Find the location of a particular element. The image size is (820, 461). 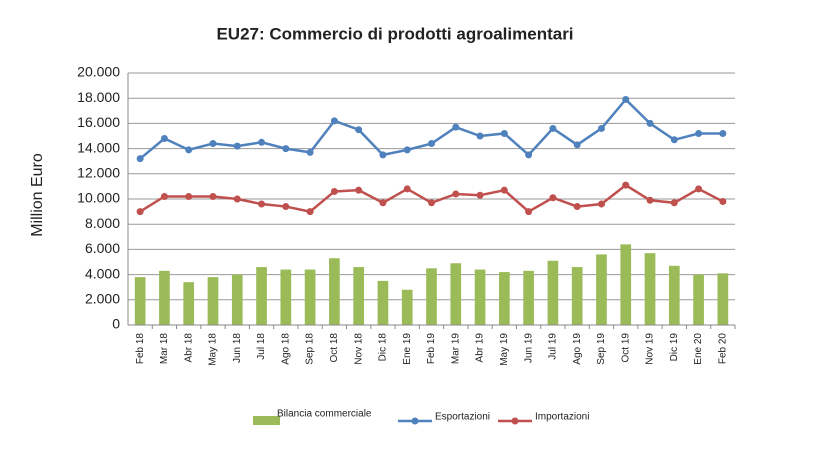

x-tick-label: Jul 19 is located at coordinates (553, 346).